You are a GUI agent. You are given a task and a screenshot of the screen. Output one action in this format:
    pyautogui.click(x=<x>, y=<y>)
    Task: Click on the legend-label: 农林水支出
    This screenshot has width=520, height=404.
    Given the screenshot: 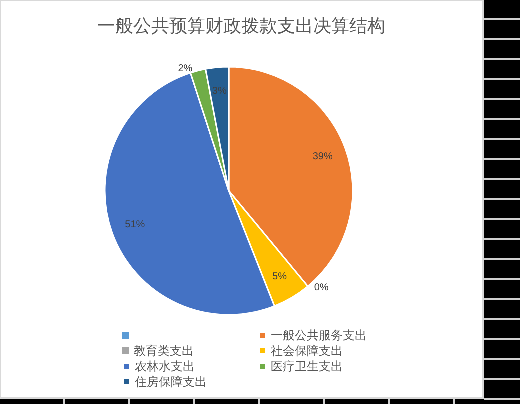 What is the action you would take?
    pyautogui.click(x=165, y=367)
    